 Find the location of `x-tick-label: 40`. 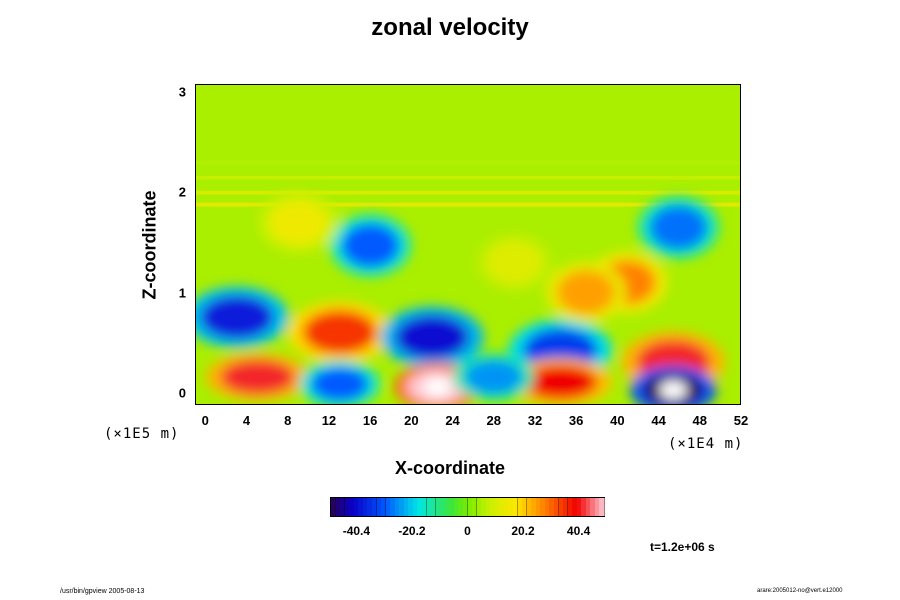

x-tick-label: 40 is located at coordinates (617, 420).